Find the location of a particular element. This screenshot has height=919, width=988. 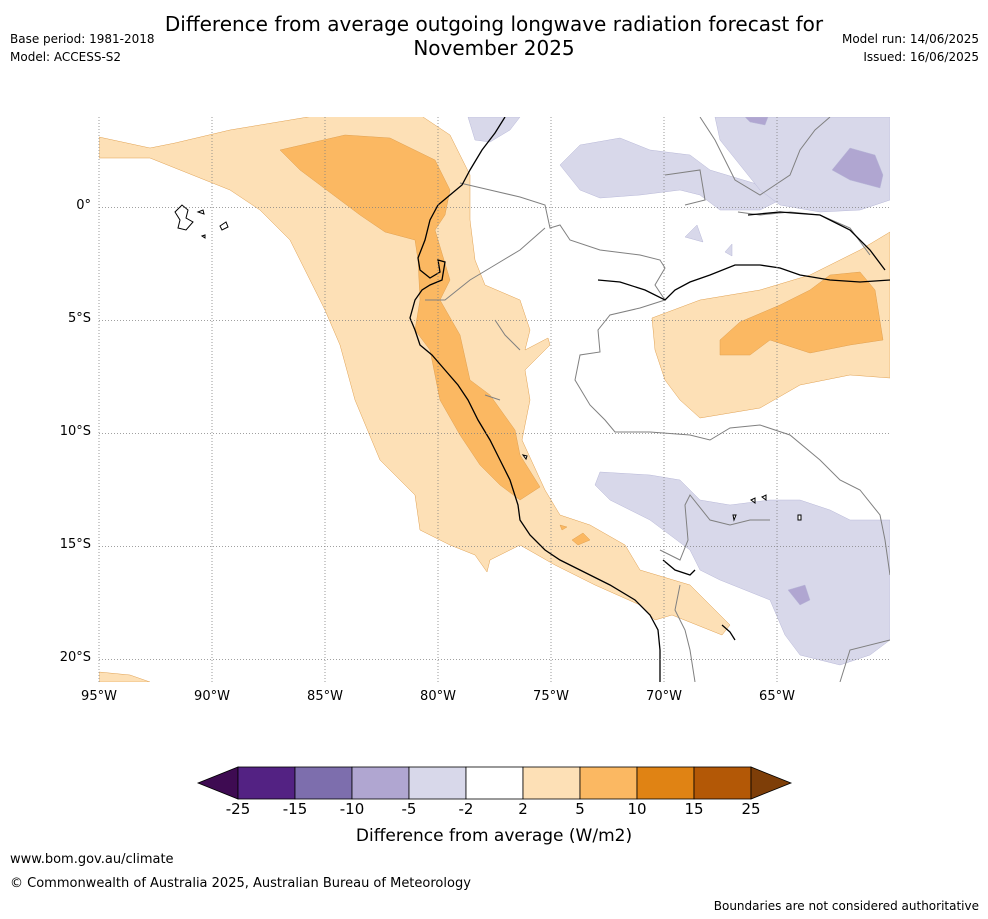

lon-label: 80°W is located at coordinates (438, 696).